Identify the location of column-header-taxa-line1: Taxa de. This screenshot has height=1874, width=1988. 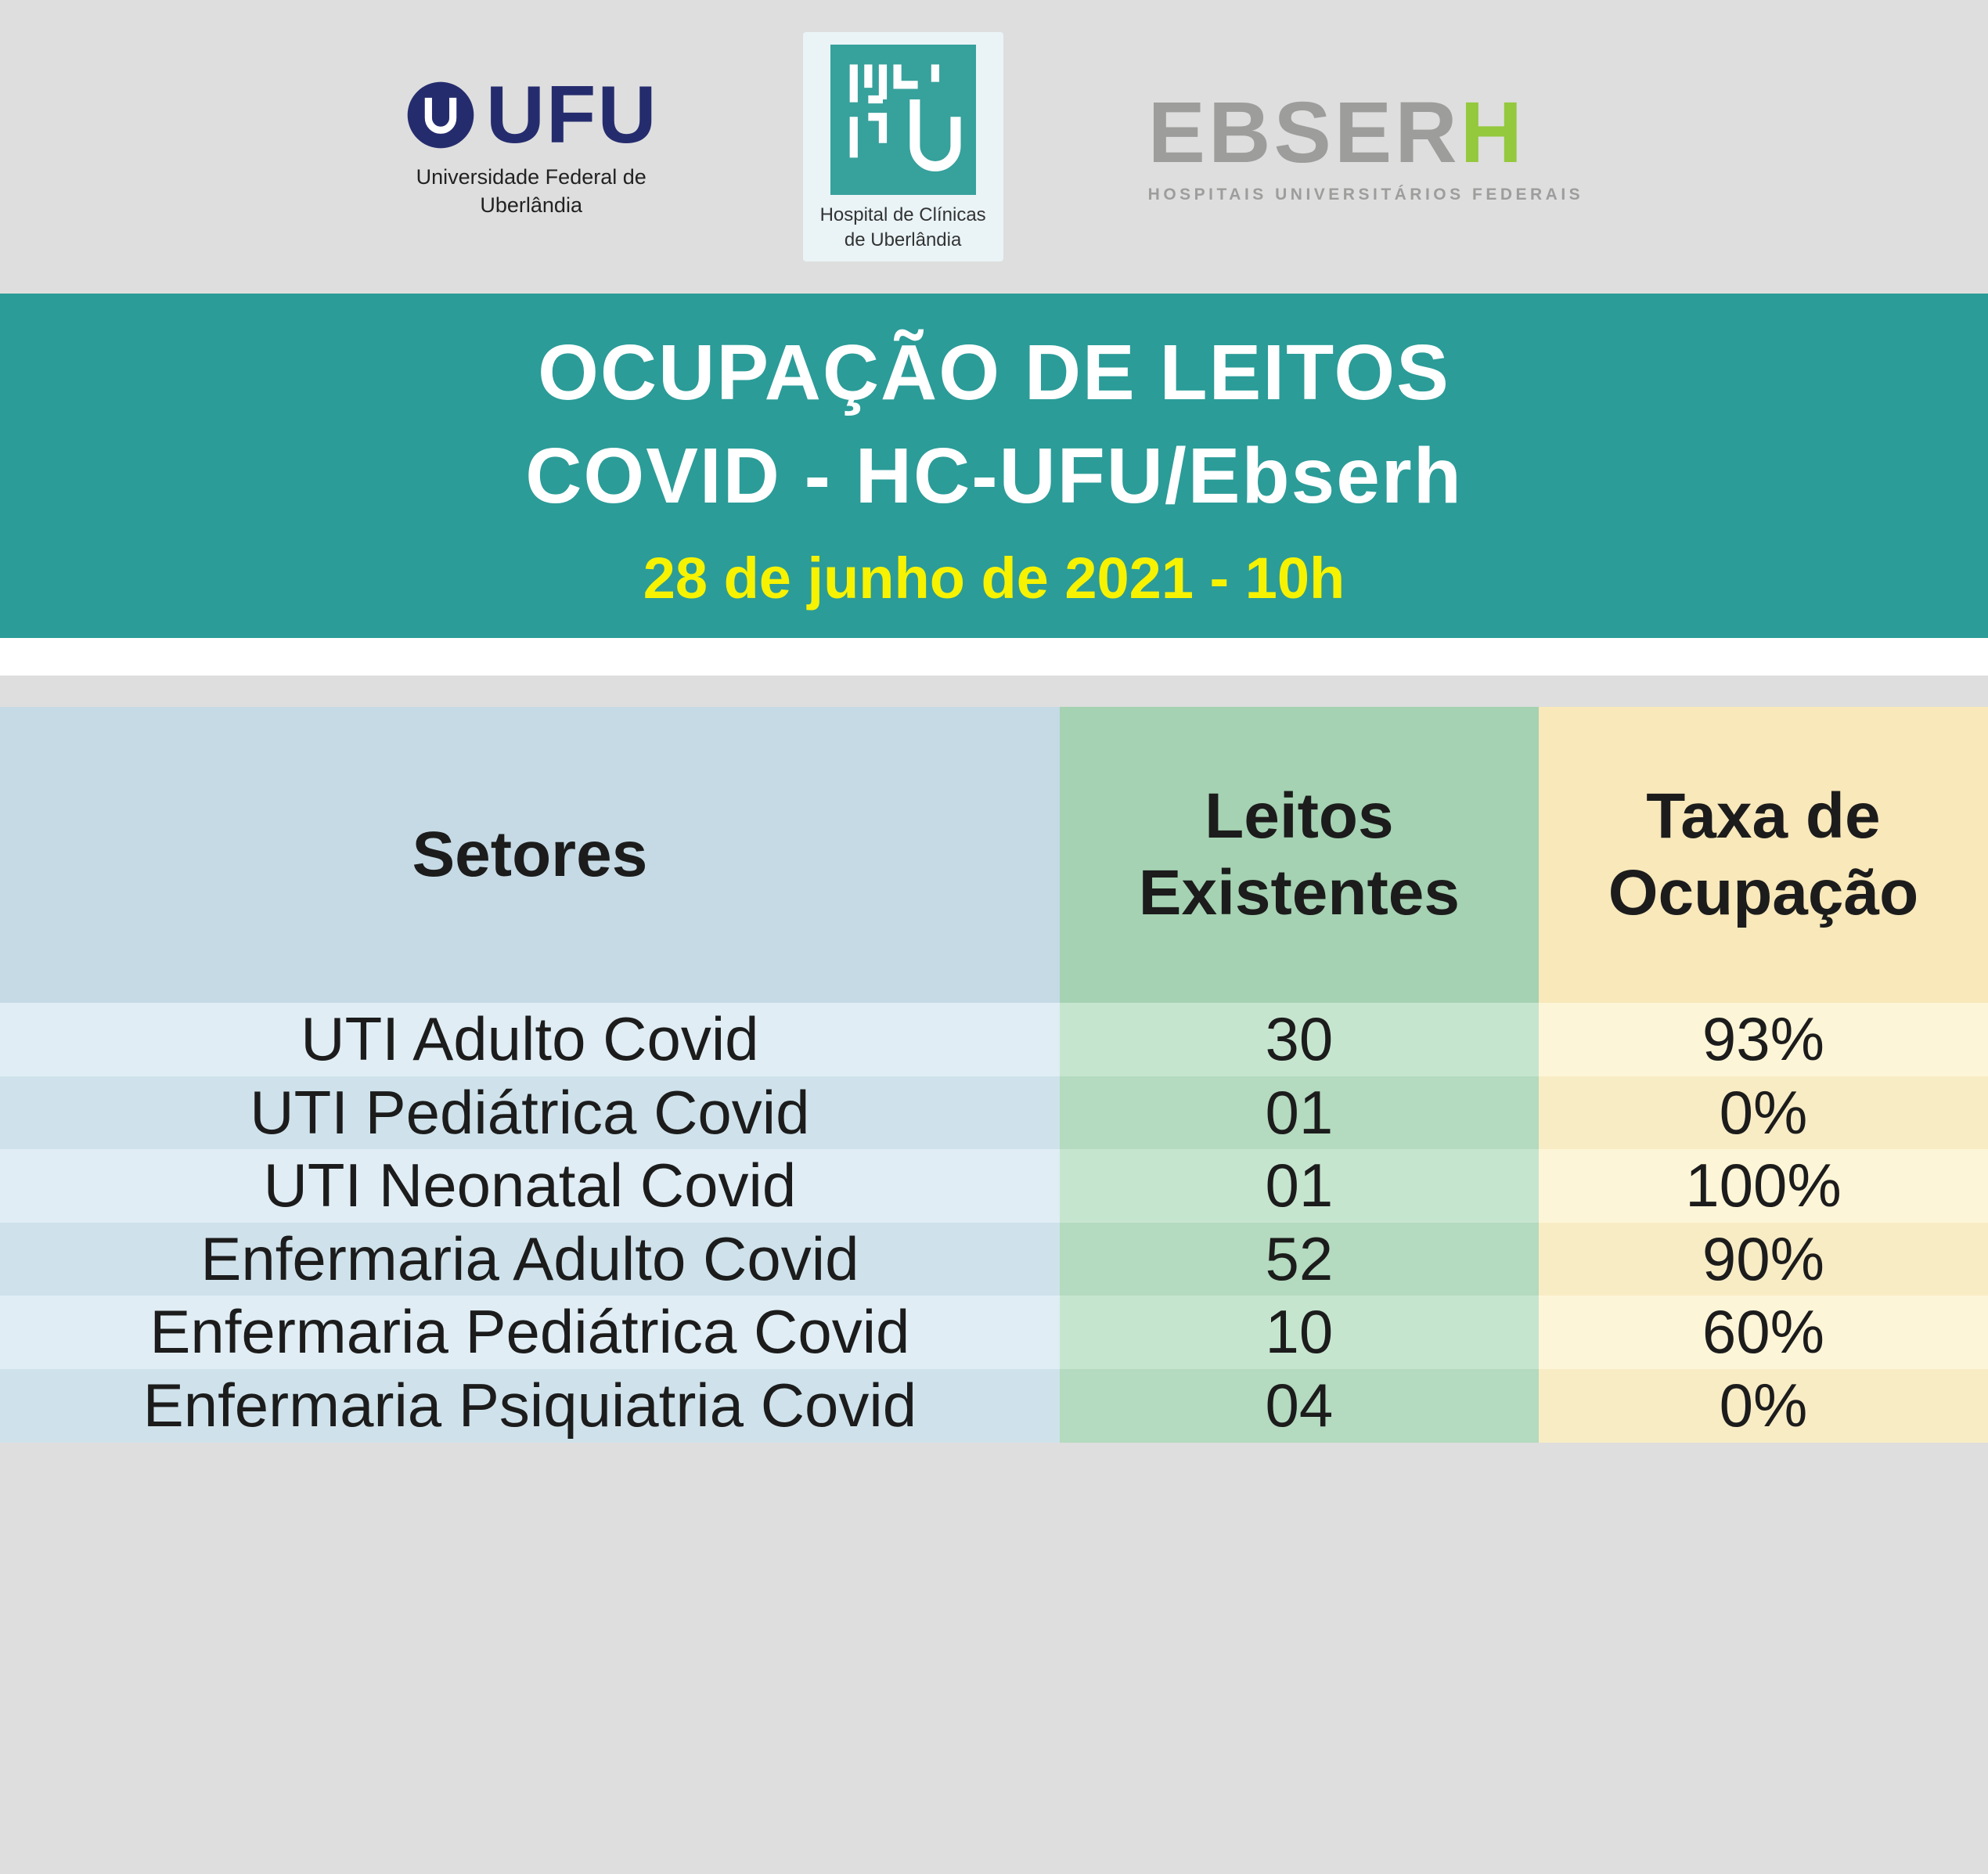
(1763, 816).